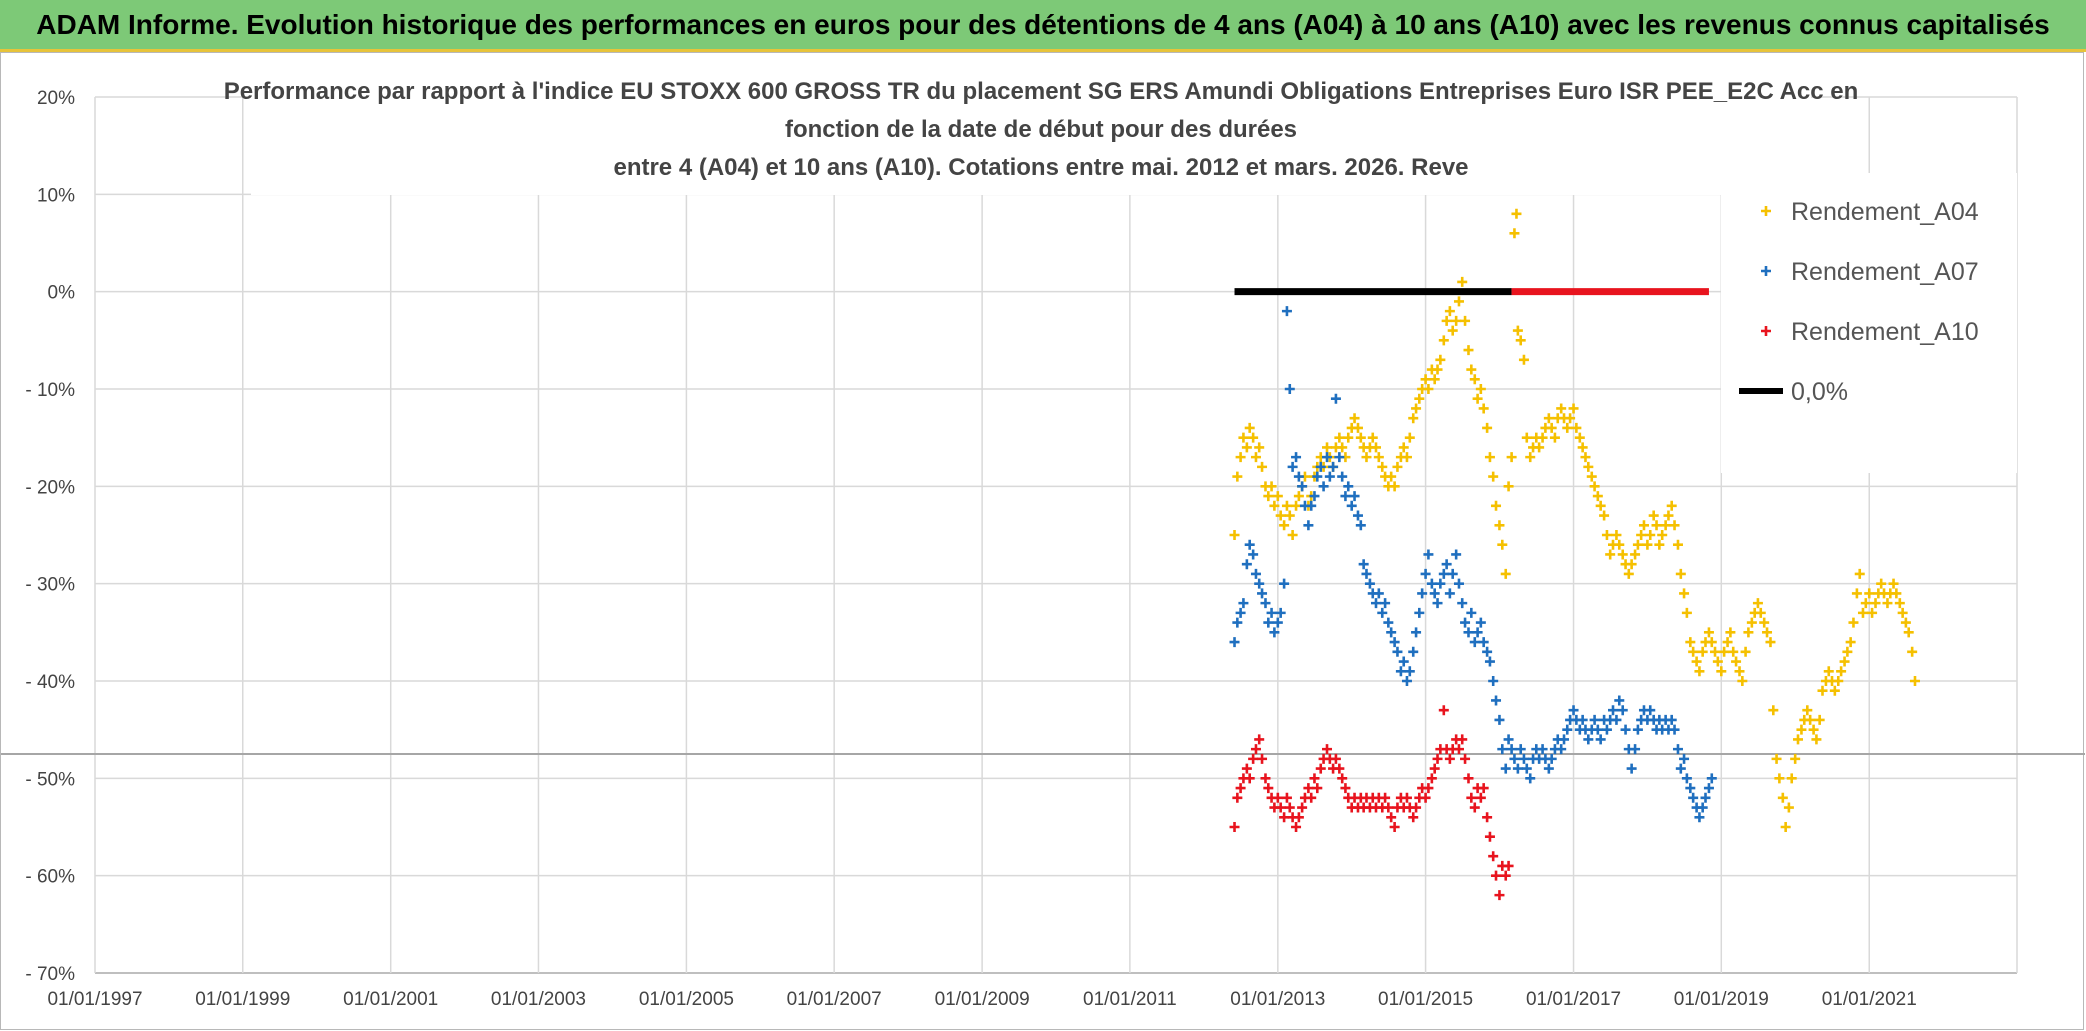  I want to click on y-tick-label: - 20%, so click(50, 487).